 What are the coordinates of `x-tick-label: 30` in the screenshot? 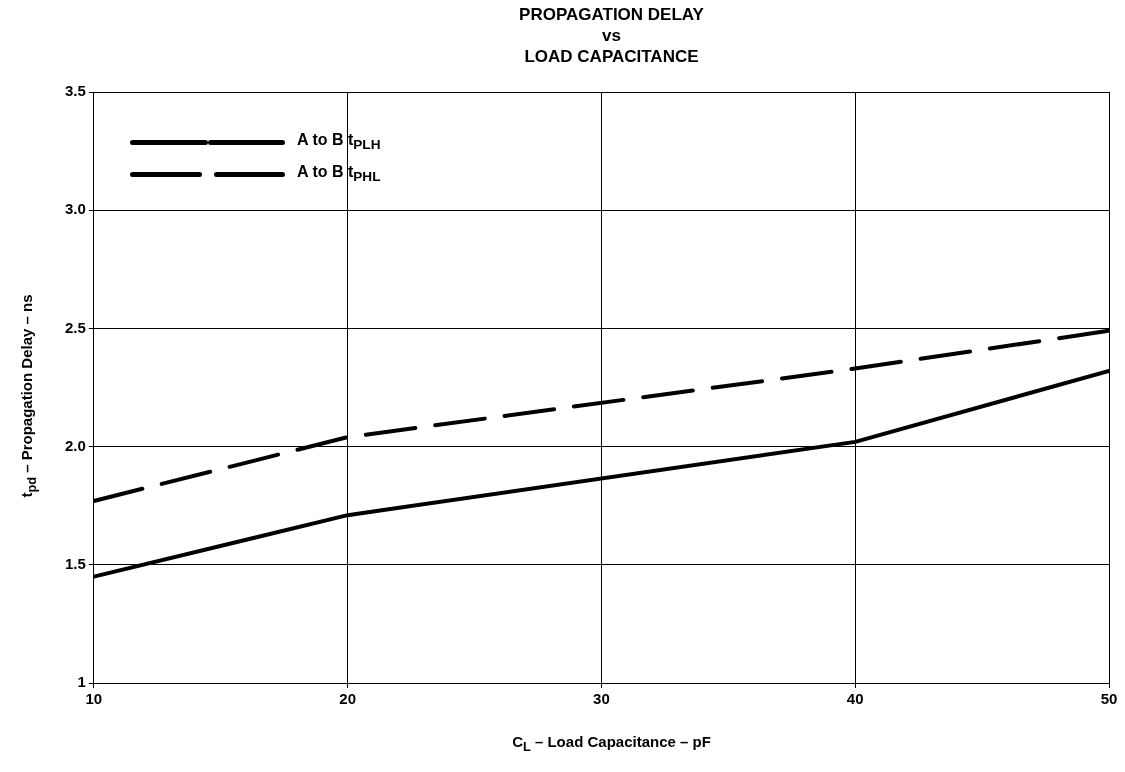 It's located at (601, 699).